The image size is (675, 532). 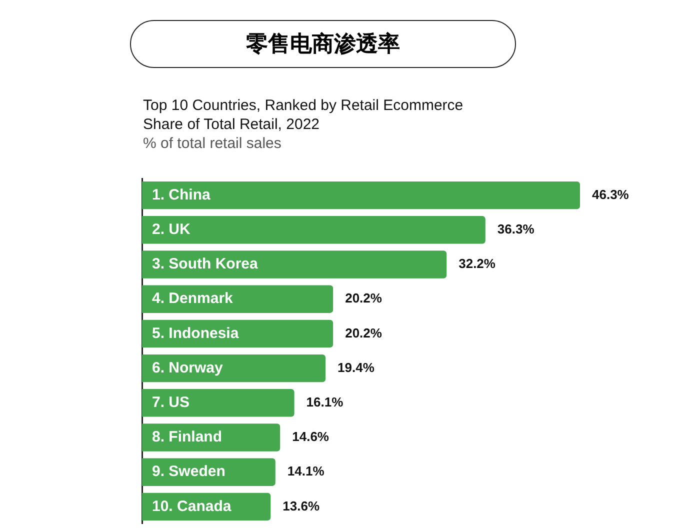 I want to click on y-tick-label: 8. Finland, so click(x=187, y=437).